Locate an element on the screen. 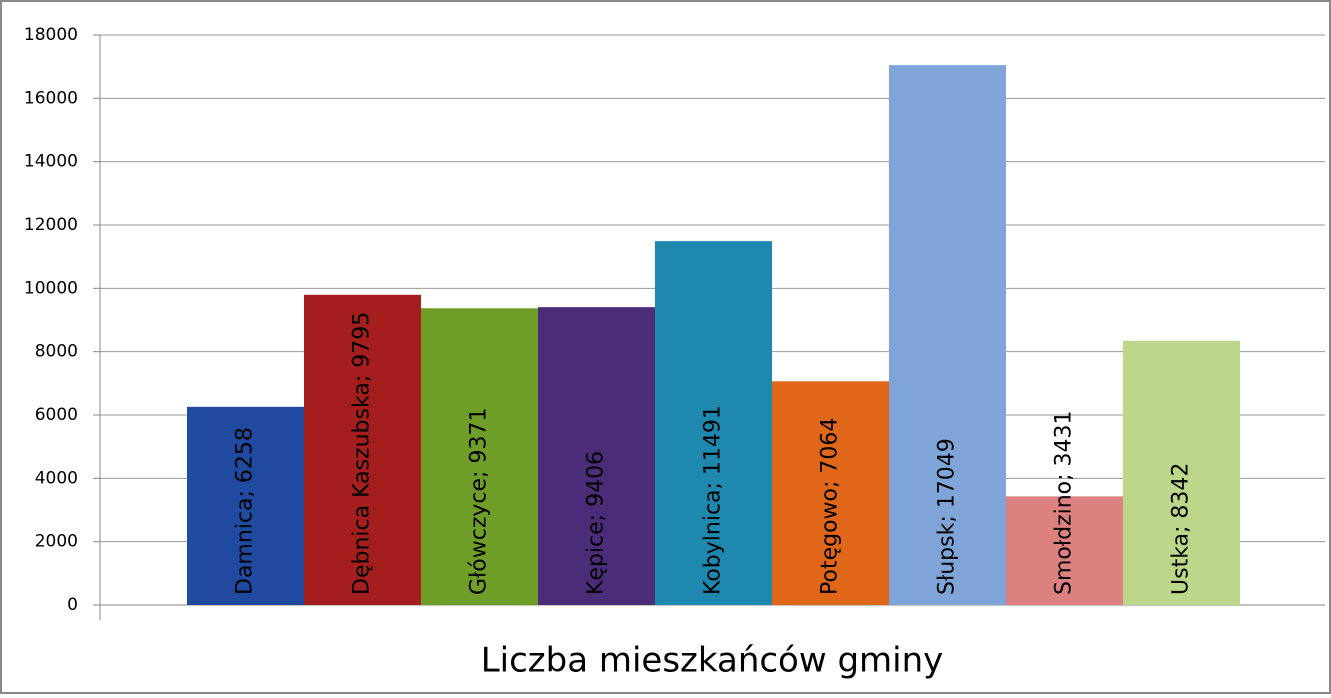 This screenshot has width=1331, height=698. y-tick-label: 4000 is located at coordinates (56, 478).